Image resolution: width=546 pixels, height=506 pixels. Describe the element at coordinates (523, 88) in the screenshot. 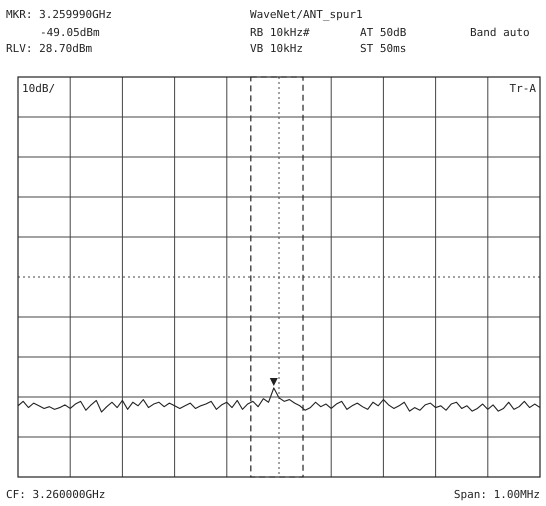

I see `text: Tr-A` at that location.